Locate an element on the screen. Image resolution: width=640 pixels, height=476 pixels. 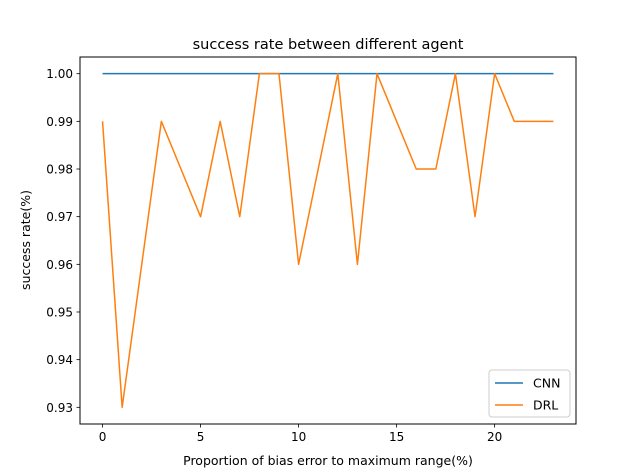
x-tick-label: 20 is located at coordinates (494, 437).